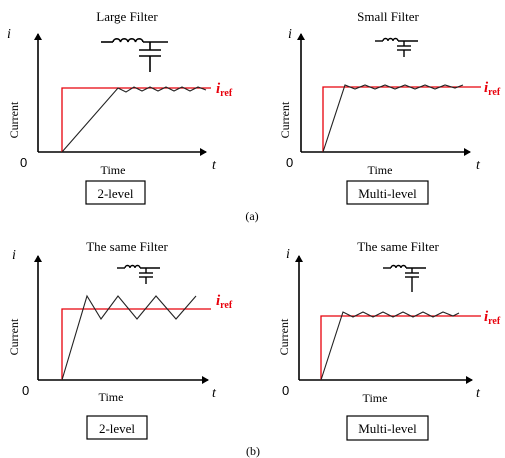  Describe the element at coordinates (253, 451) in the screenshot. I see `caption-b: (b)` at that location.